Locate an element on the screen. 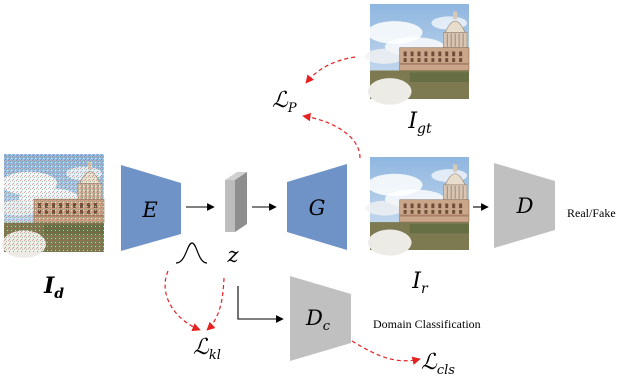  generator-block is located at coordinates (317, 207).